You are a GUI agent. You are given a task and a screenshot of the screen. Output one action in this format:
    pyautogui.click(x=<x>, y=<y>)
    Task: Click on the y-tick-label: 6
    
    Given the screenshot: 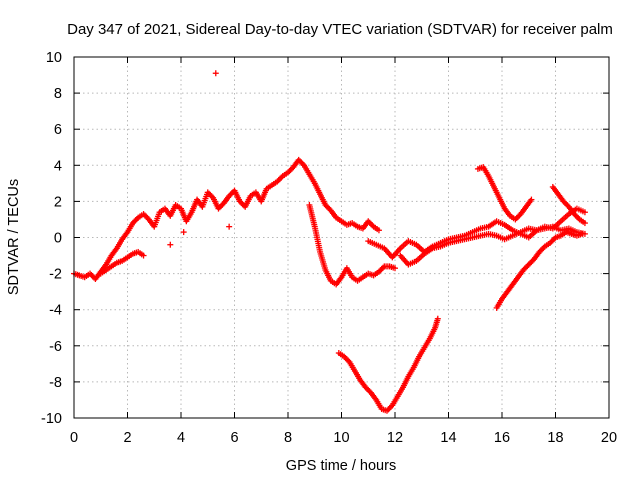 What is the action you would take?
    pyautogui.click(x=58, y=130)
    